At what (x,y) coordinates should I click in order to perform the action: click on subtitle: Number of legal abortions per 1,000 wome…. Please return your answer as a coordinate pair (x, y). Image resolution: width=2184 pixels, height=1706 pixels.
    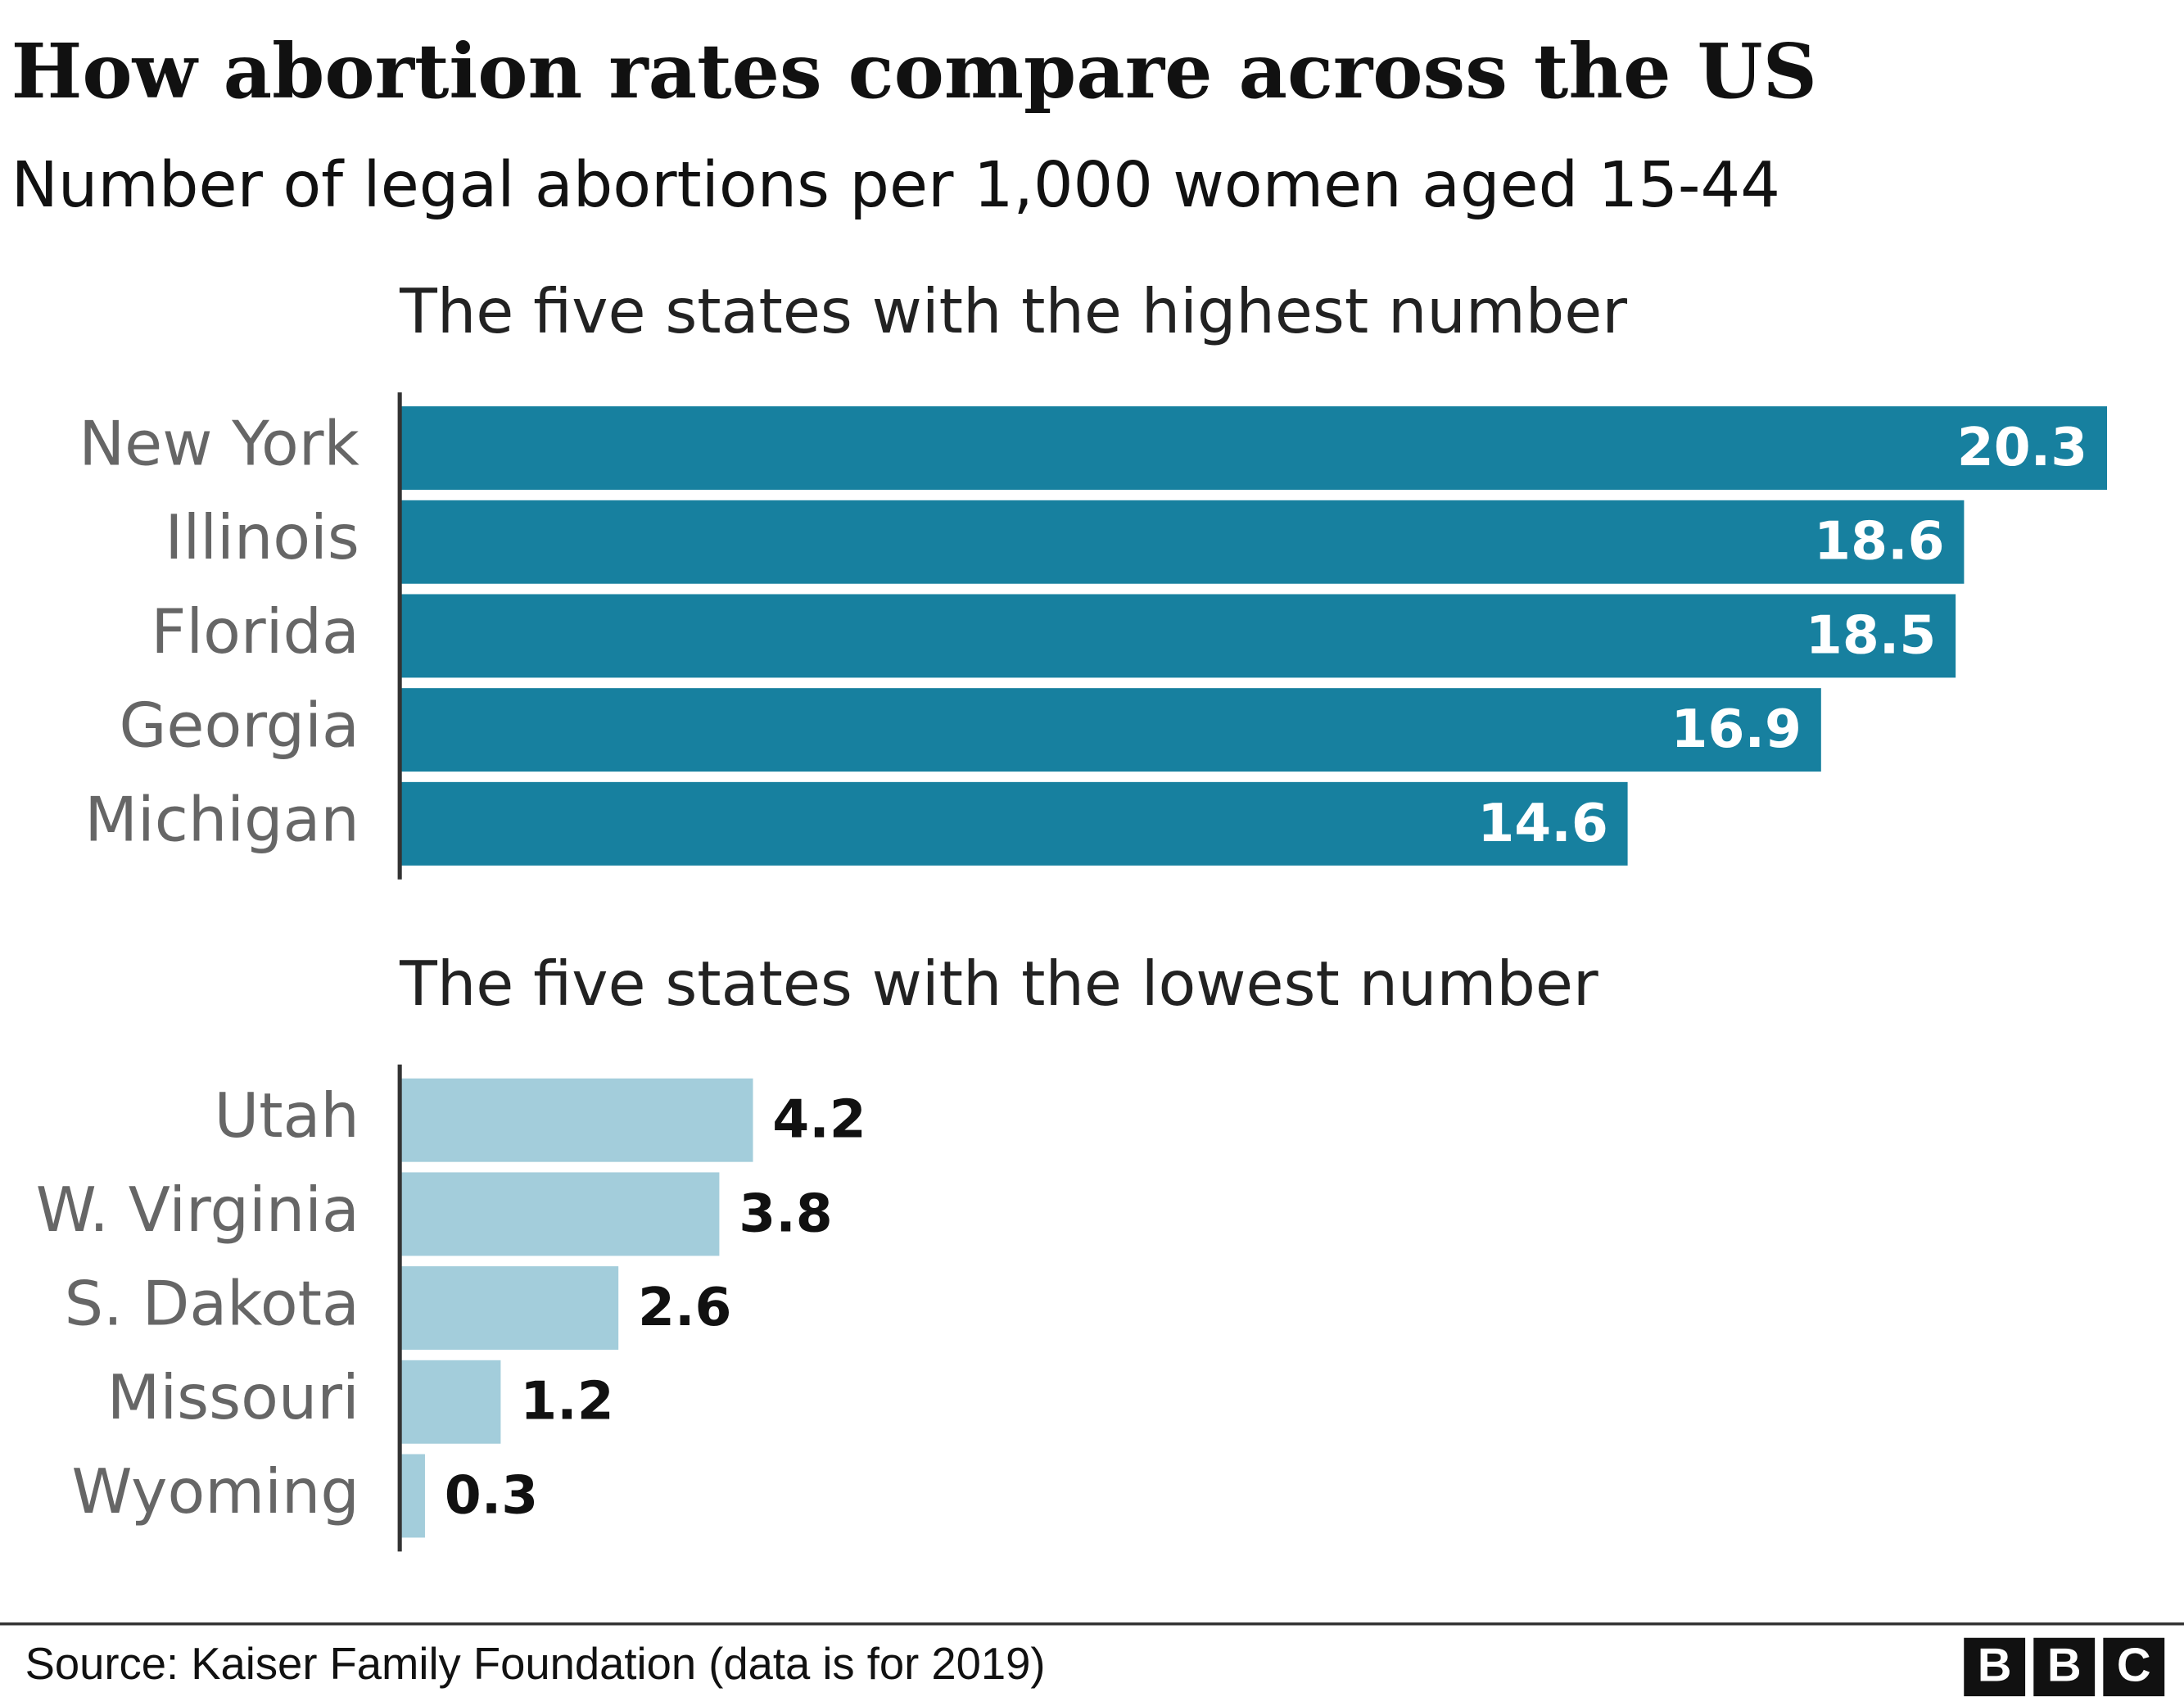
    Looking at the image, I should click on (895, 185).